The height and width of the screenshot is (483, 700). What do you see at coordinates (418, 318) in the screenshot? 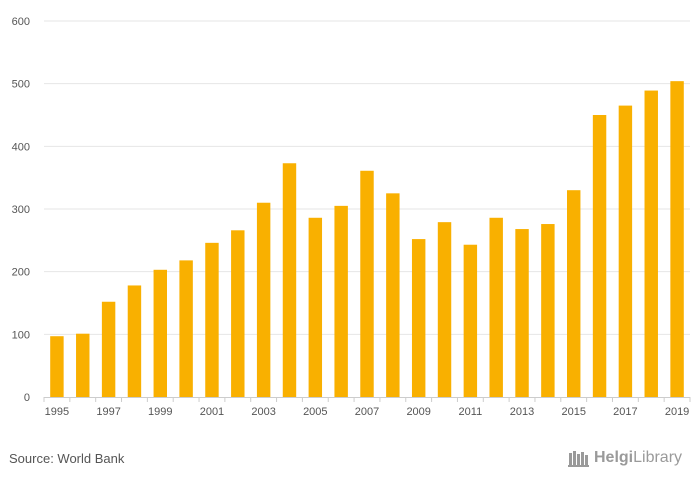
I see `bar-2009` at bounding box center [418, 318].